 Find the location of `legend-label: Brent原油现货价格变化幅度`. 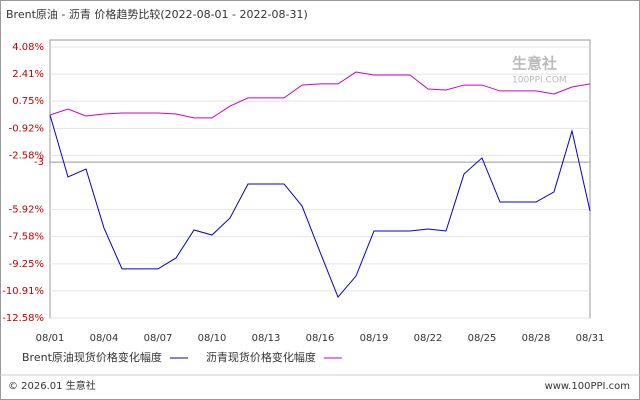

legend-label: Brent原油现货价格变化幅度 is located at coordinates (92, 357).